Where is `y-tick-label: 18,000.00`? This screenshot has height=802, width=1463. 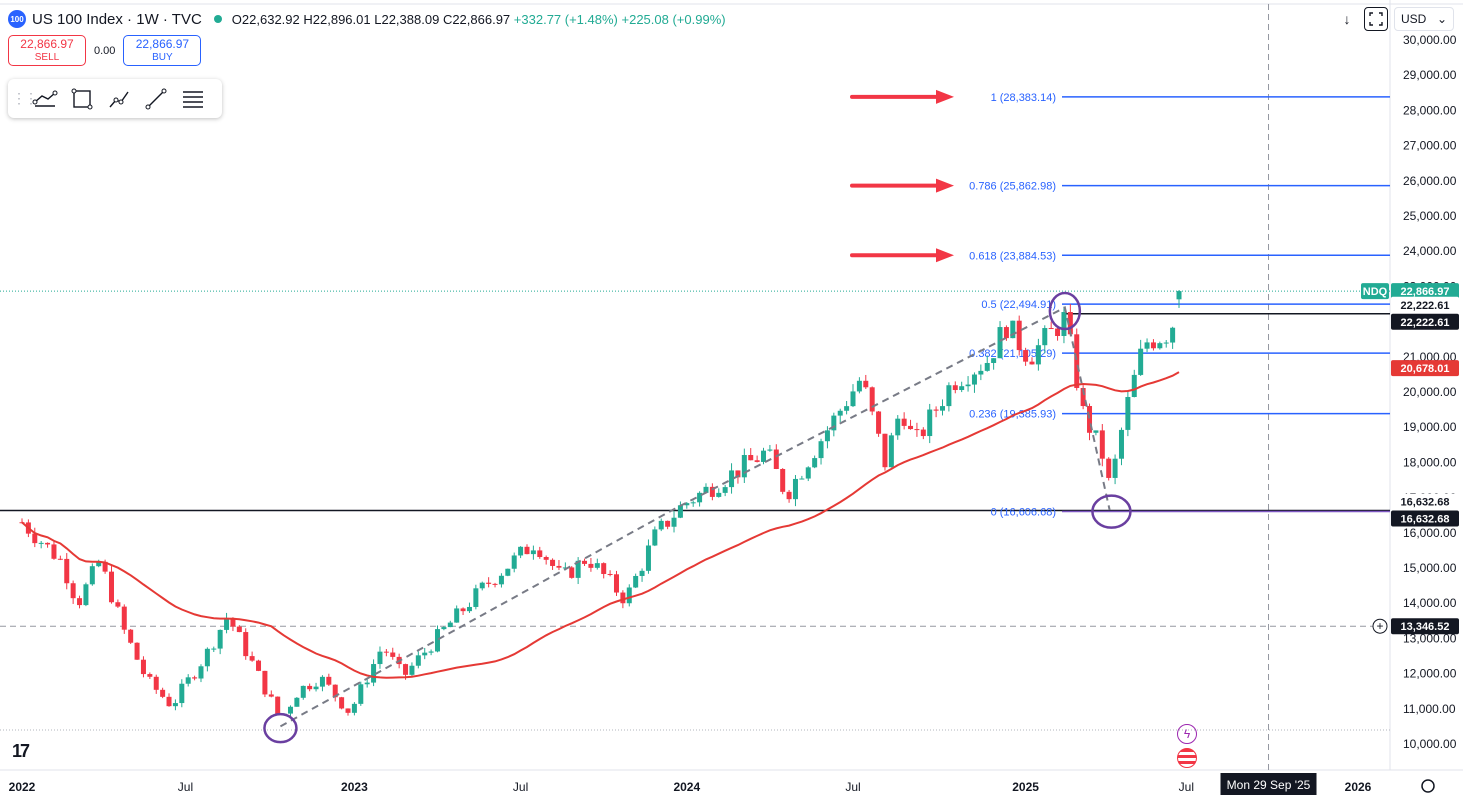
y-tick-label: 18,000.00 is located at coordinates (1430, 462).